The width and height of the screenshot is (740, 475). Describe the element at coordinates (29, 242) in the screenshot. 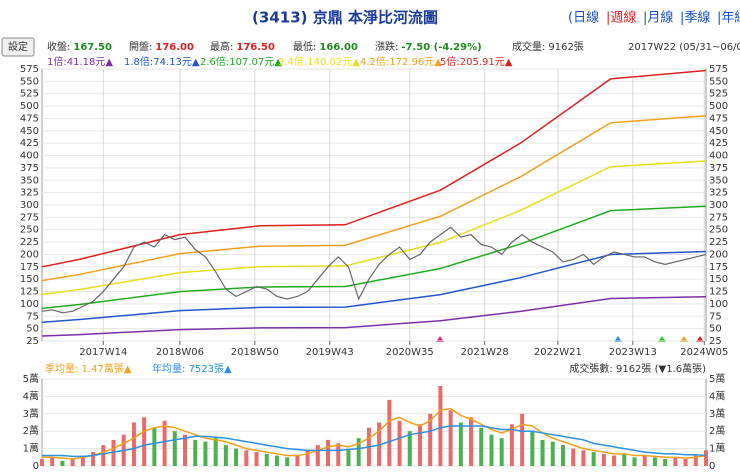

I see `y-tick-label: 225` at that location.